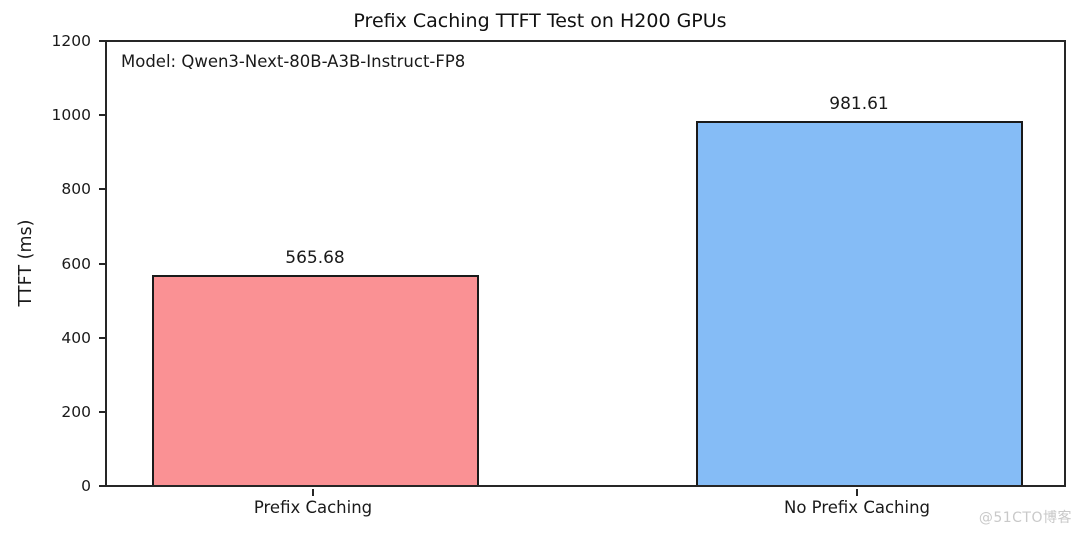 This screenshot has width=1080, height=533. I want to click on bar-value-label-no-prefix-caching: 981.61, so click(859, 104).